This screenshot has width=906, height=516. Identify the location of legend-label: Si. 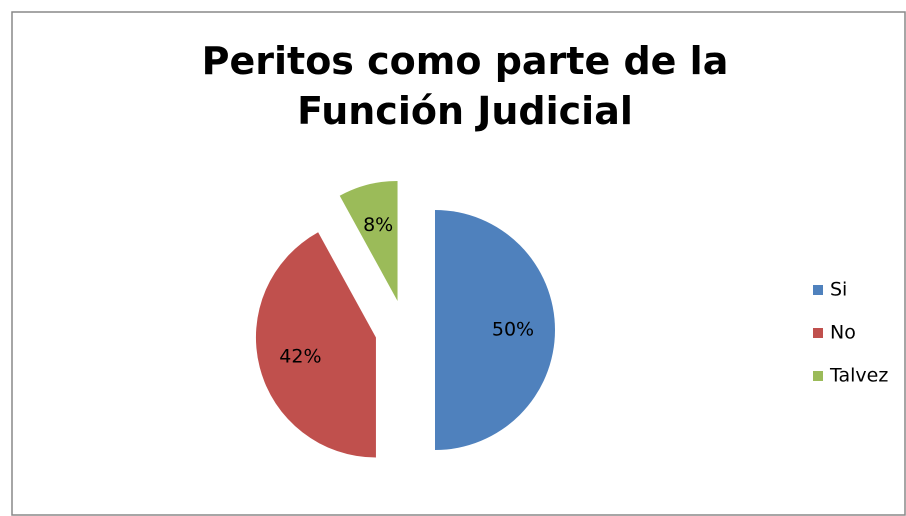
(838, 290).